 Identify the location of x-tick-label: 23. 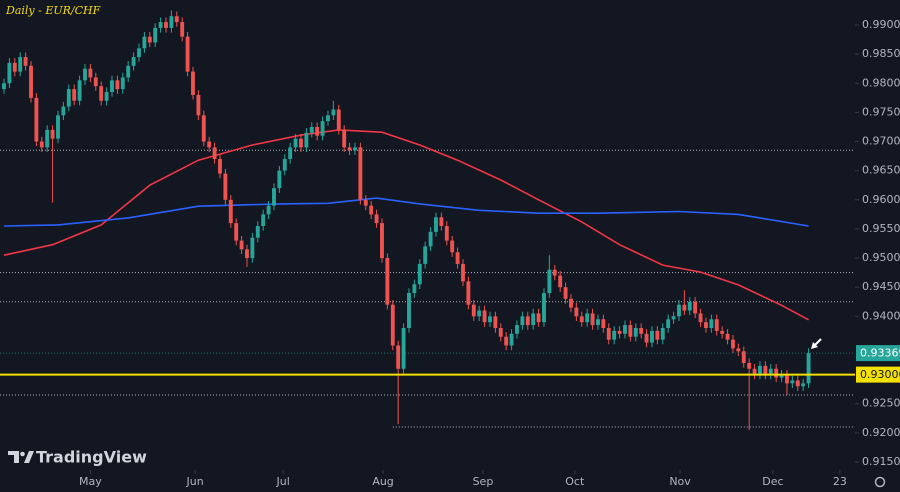
(840, 481).